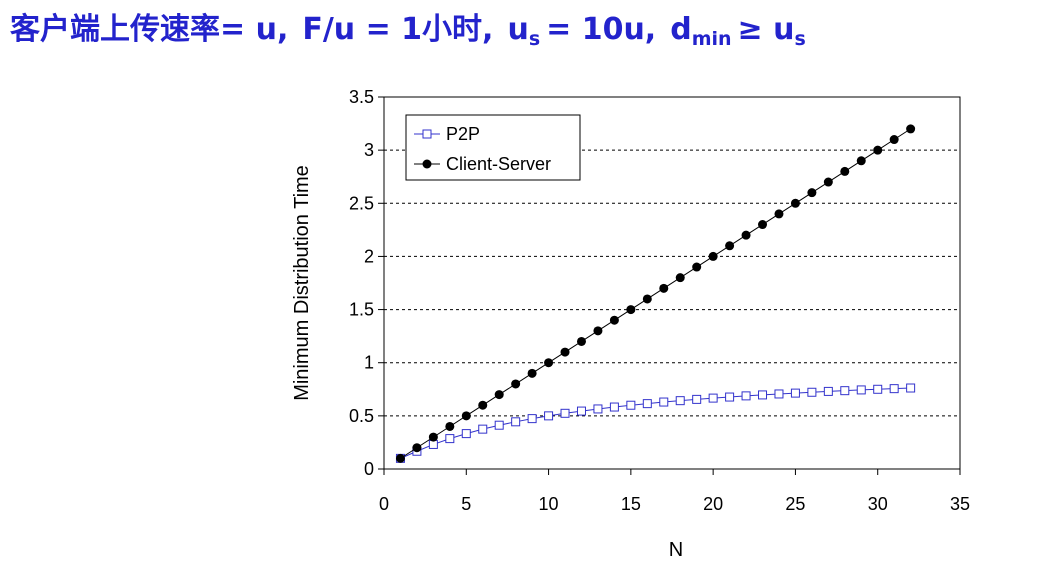 This screenshot has width=1048, height=563. I want to click on title-server-rate-subscript: s, so click(534, 39).